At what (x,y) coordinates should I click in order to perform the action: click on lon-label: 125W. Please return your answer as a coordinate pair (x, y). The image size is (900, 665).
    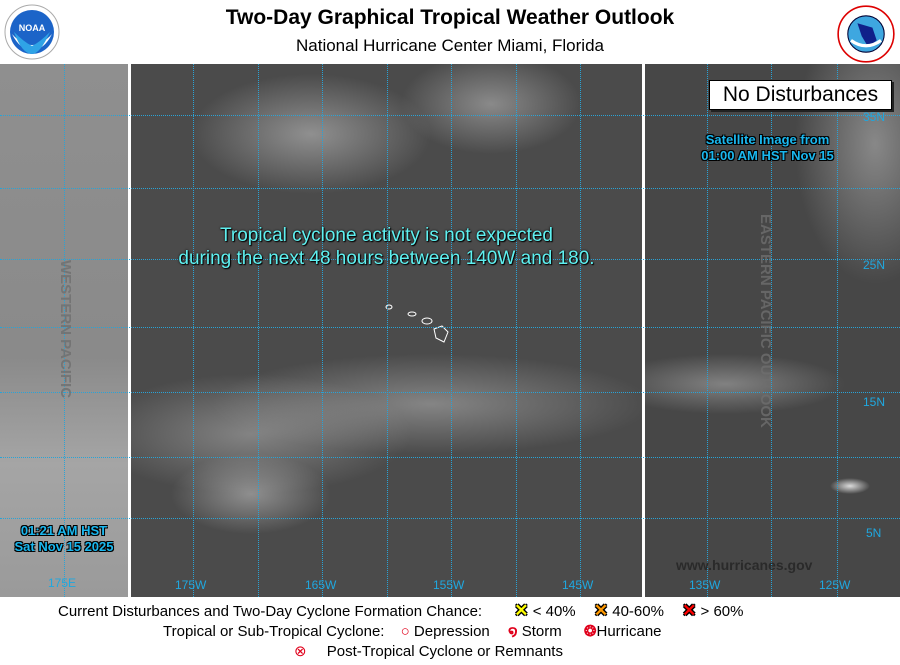
    Looking at the image, I should click on (835, 585).